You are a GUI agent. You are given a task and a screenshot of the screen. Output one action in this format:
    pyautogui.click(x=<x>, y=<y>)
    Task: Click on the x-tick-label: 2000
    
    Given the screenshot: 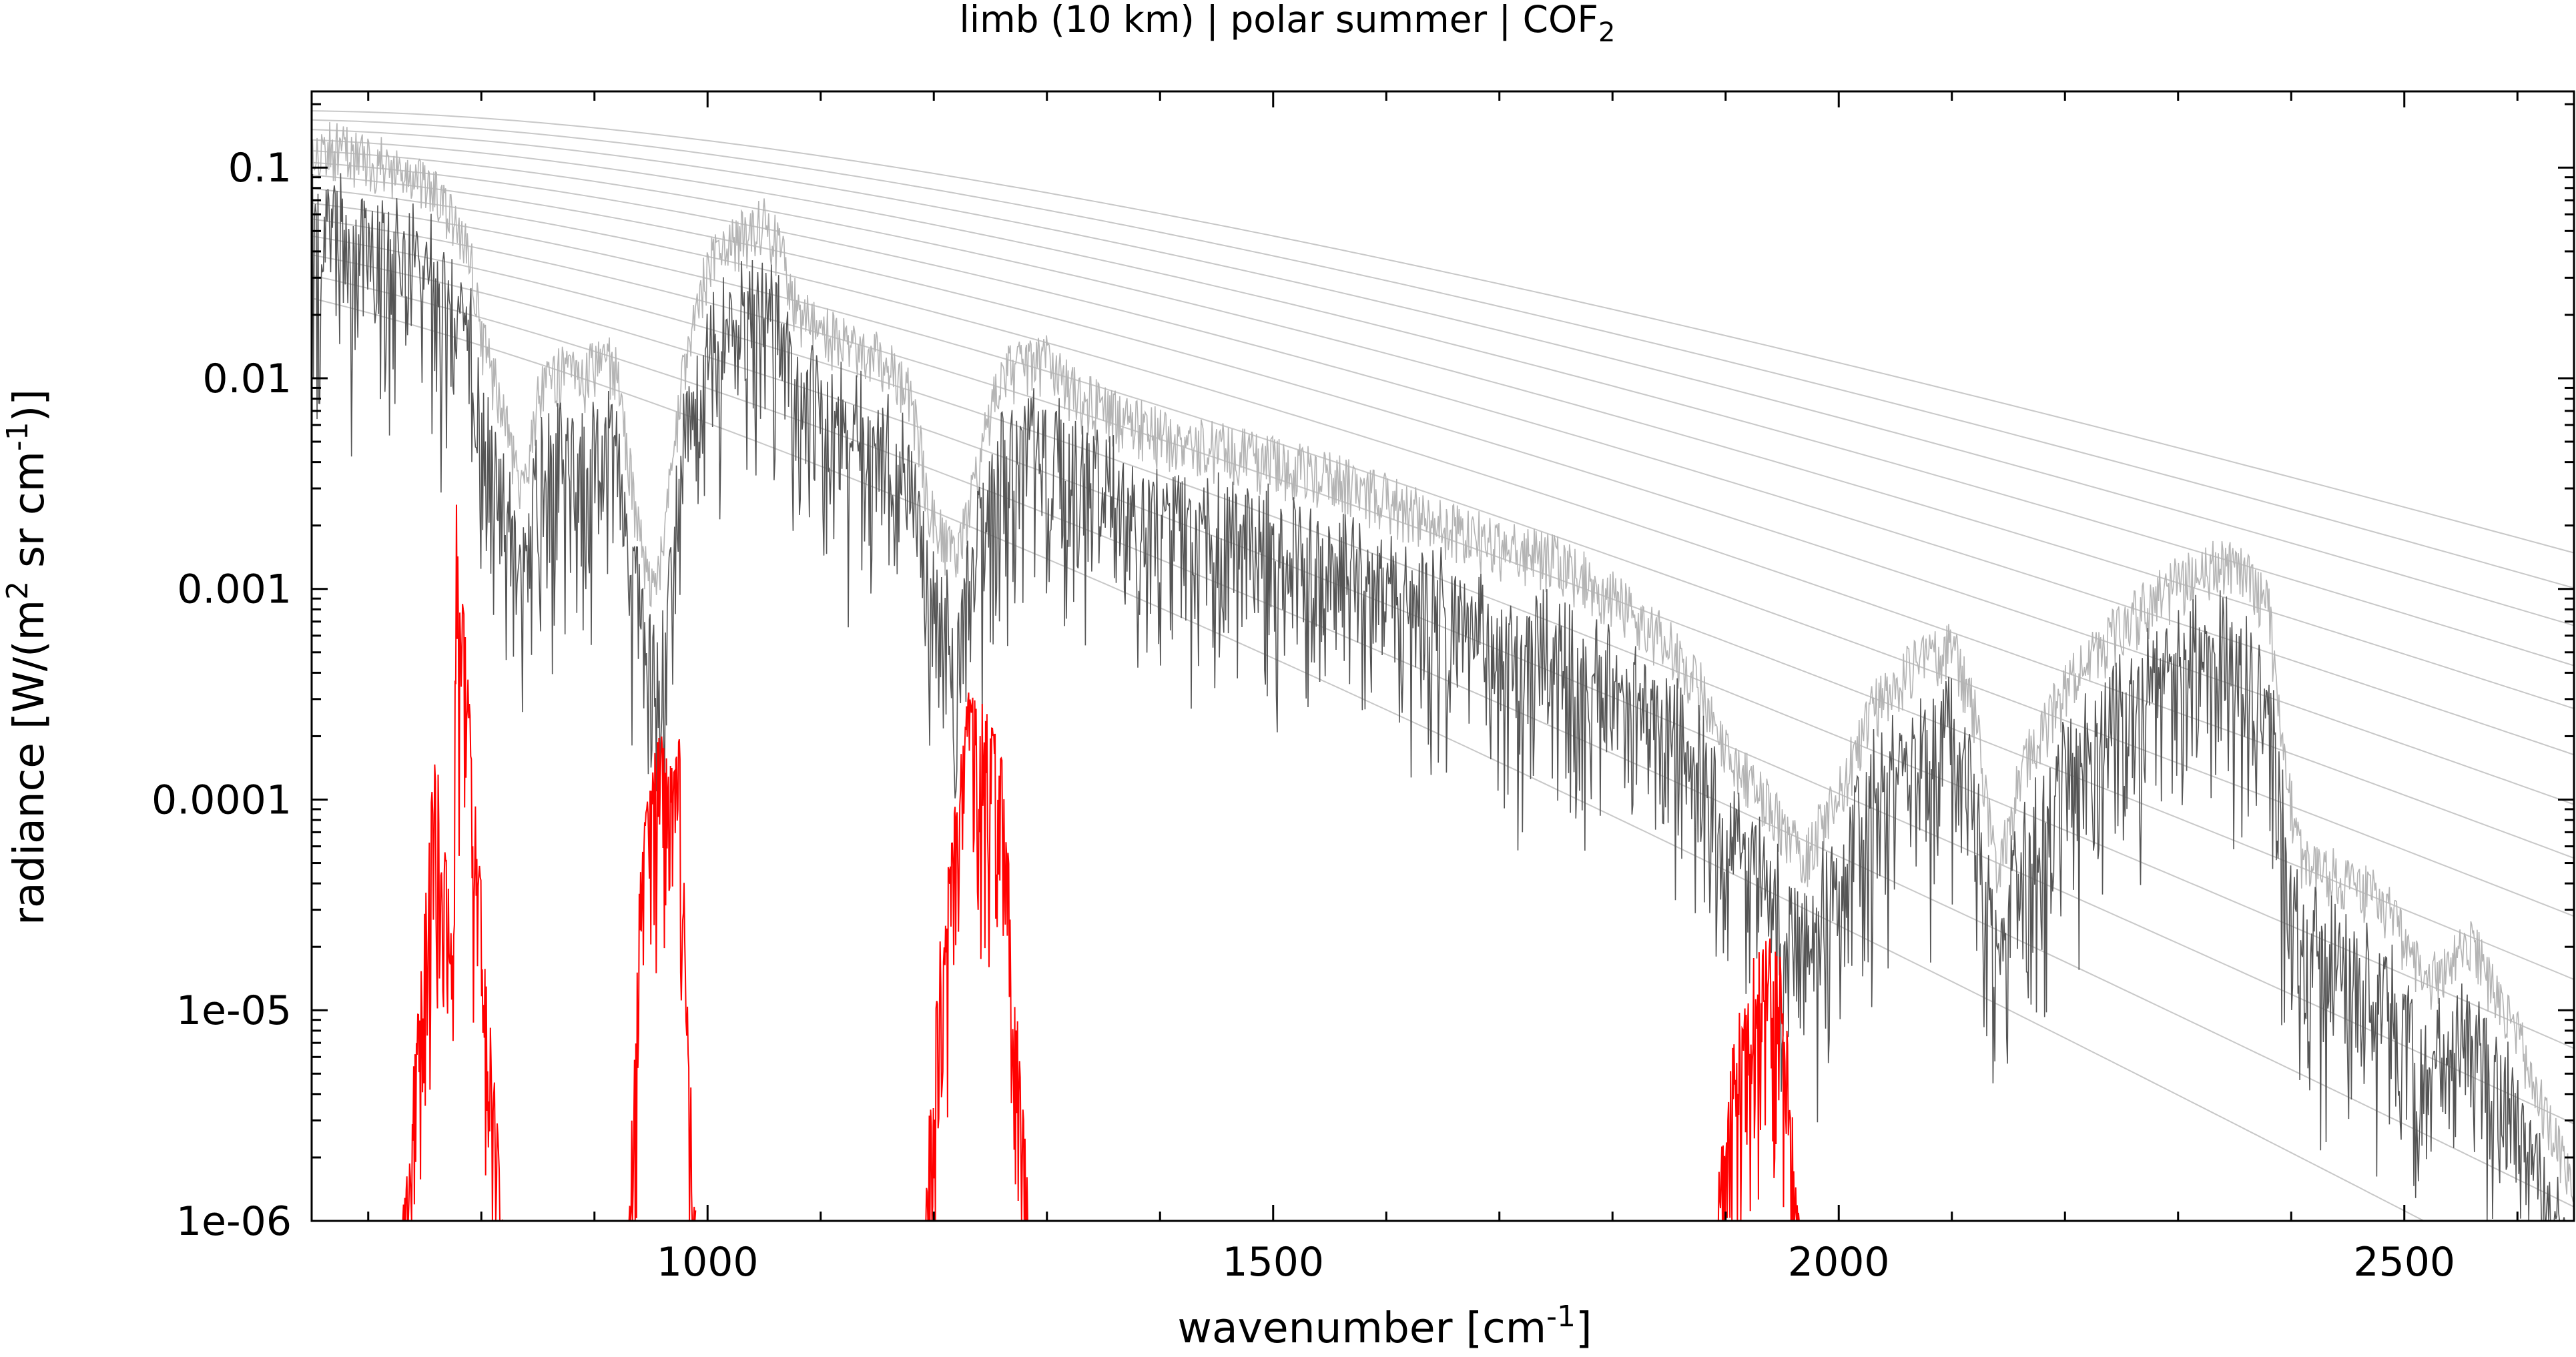 What is the action you would take?
    pyautogui.click(x=1839, y=1262)
    